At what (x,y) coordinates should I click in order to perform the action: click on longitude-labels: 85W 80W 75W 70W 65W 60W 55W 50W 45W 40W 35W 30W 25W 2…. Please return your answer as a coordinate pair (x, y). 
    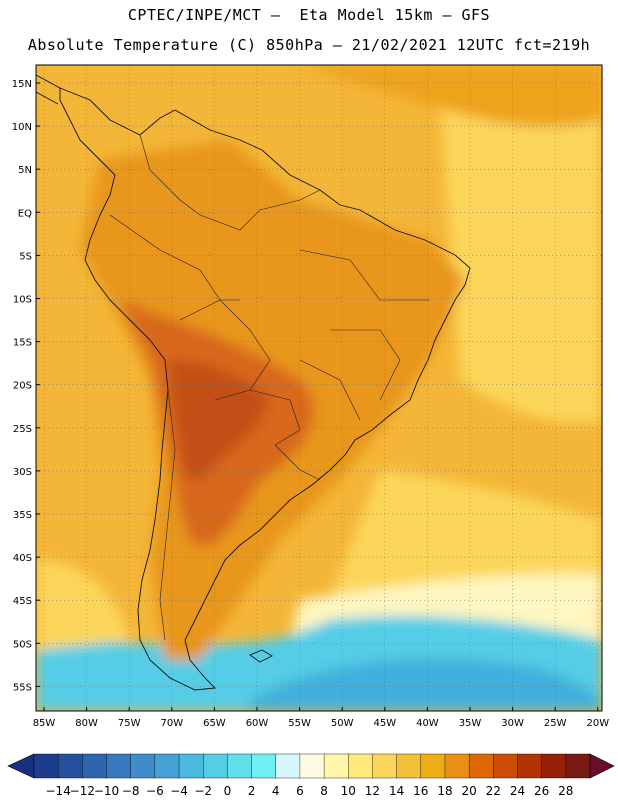
    Looking at the image, I should click on (321, 723).